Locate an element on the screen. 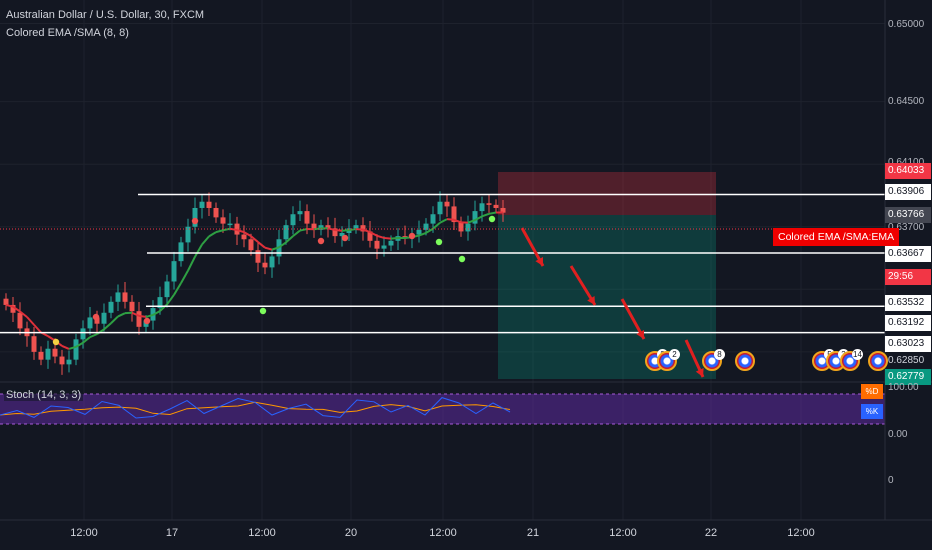 The height and width of the screenshot is (550, 932). price-tag-stop: 0.64033 is located at coordinates (908, 171).